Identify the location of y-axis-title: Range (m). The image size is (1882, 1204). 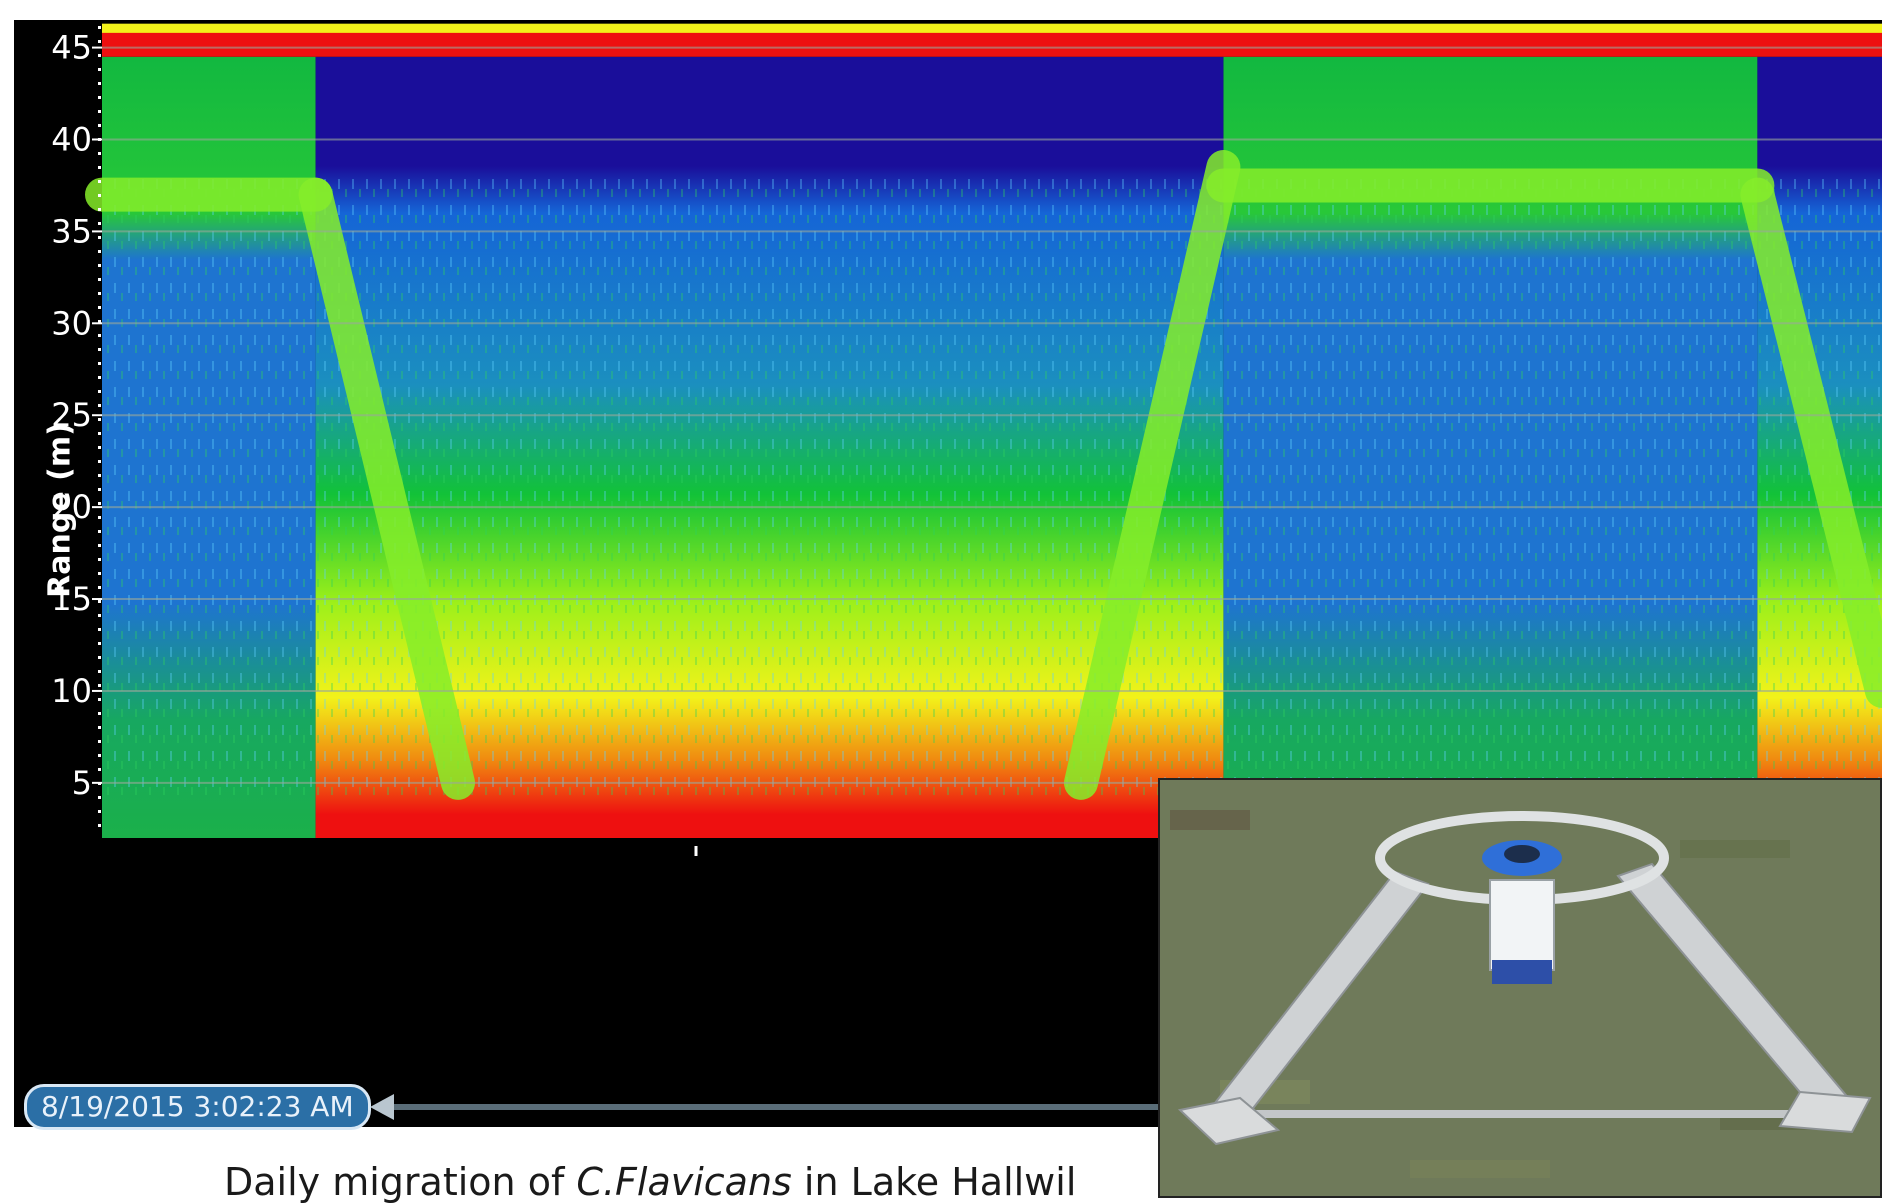
(60, 510).